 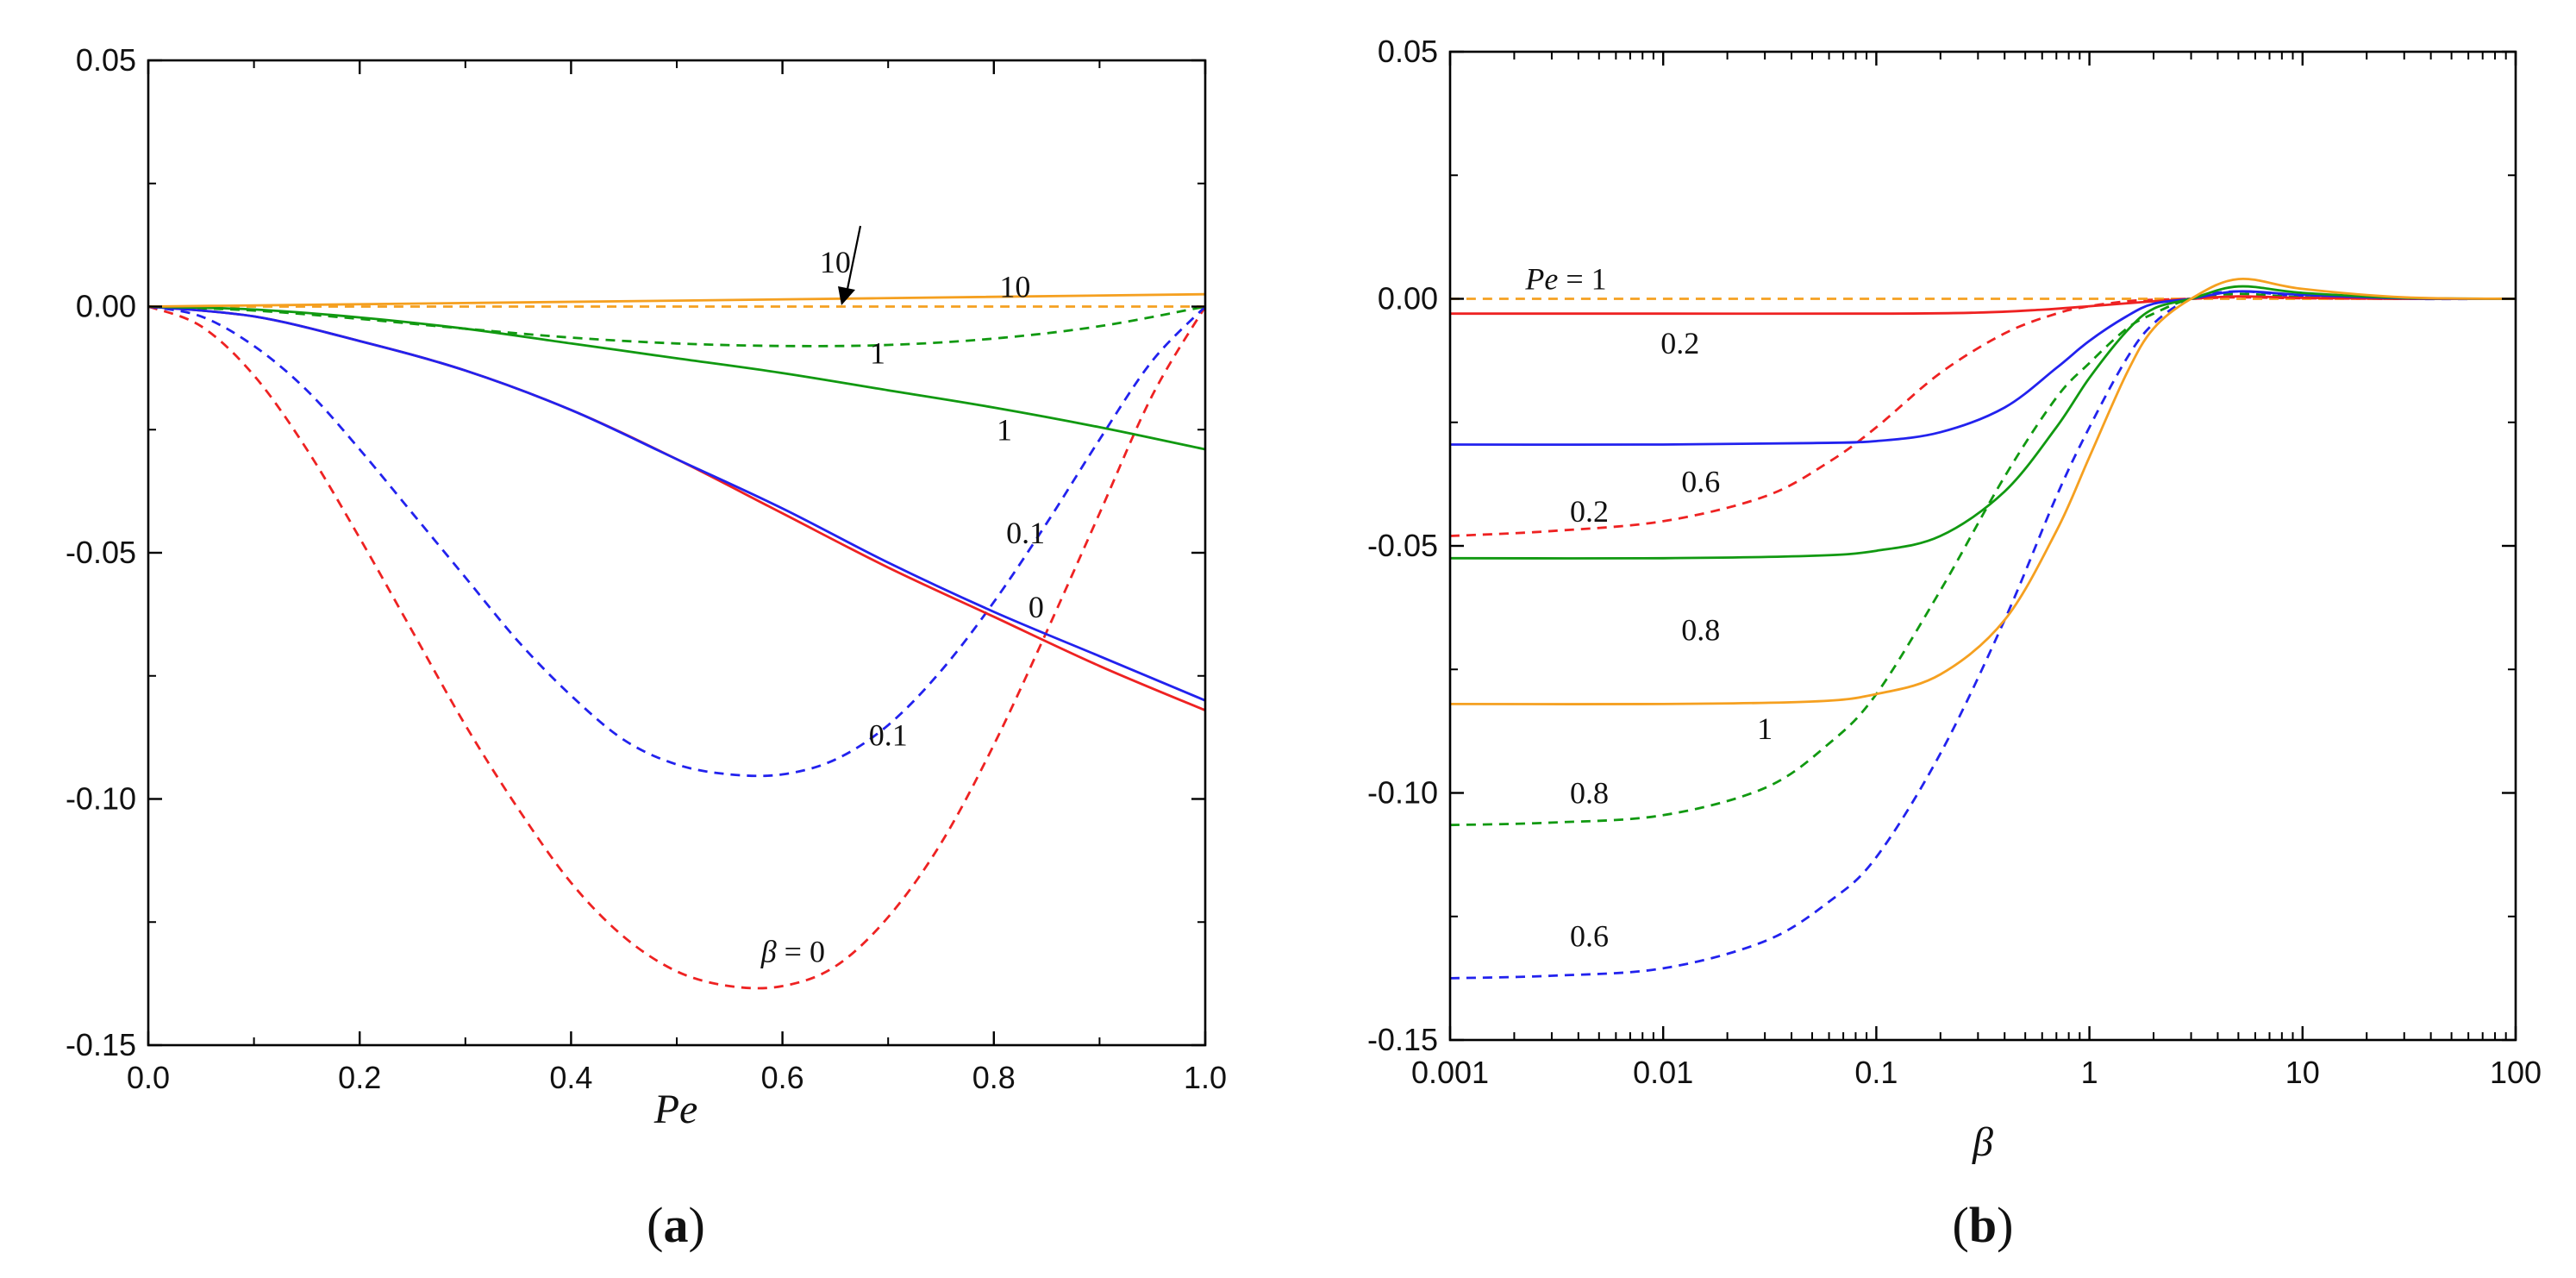 I want to click on x-tick-label: 1, so click(x=2089, y=1073).